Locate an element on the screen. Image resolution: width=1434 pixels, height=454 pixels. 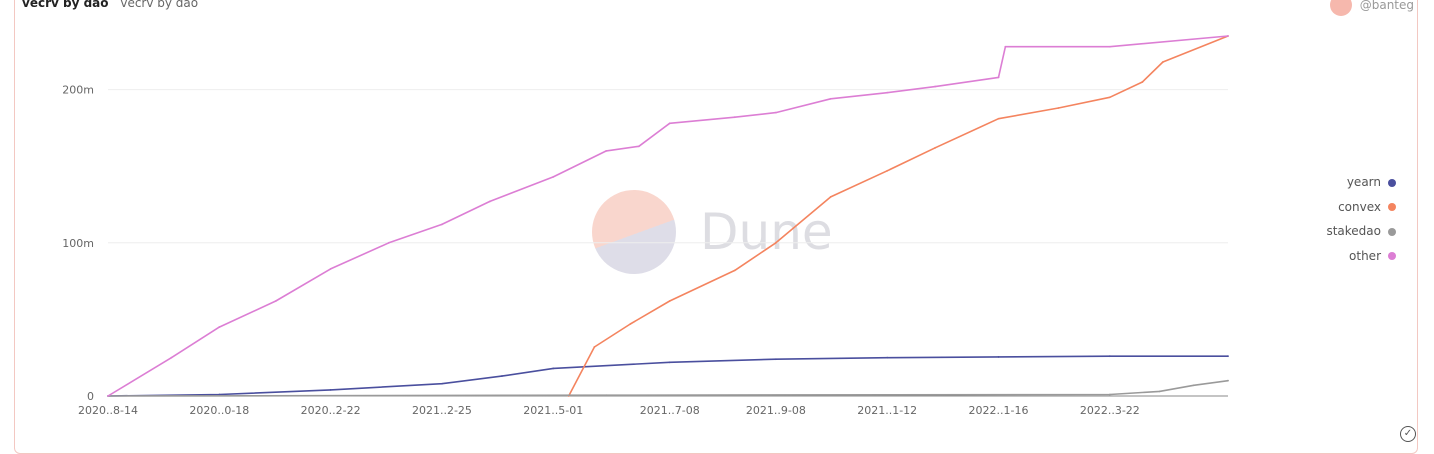
legend-item-convex: convex is located at coordinates (1361, 211).